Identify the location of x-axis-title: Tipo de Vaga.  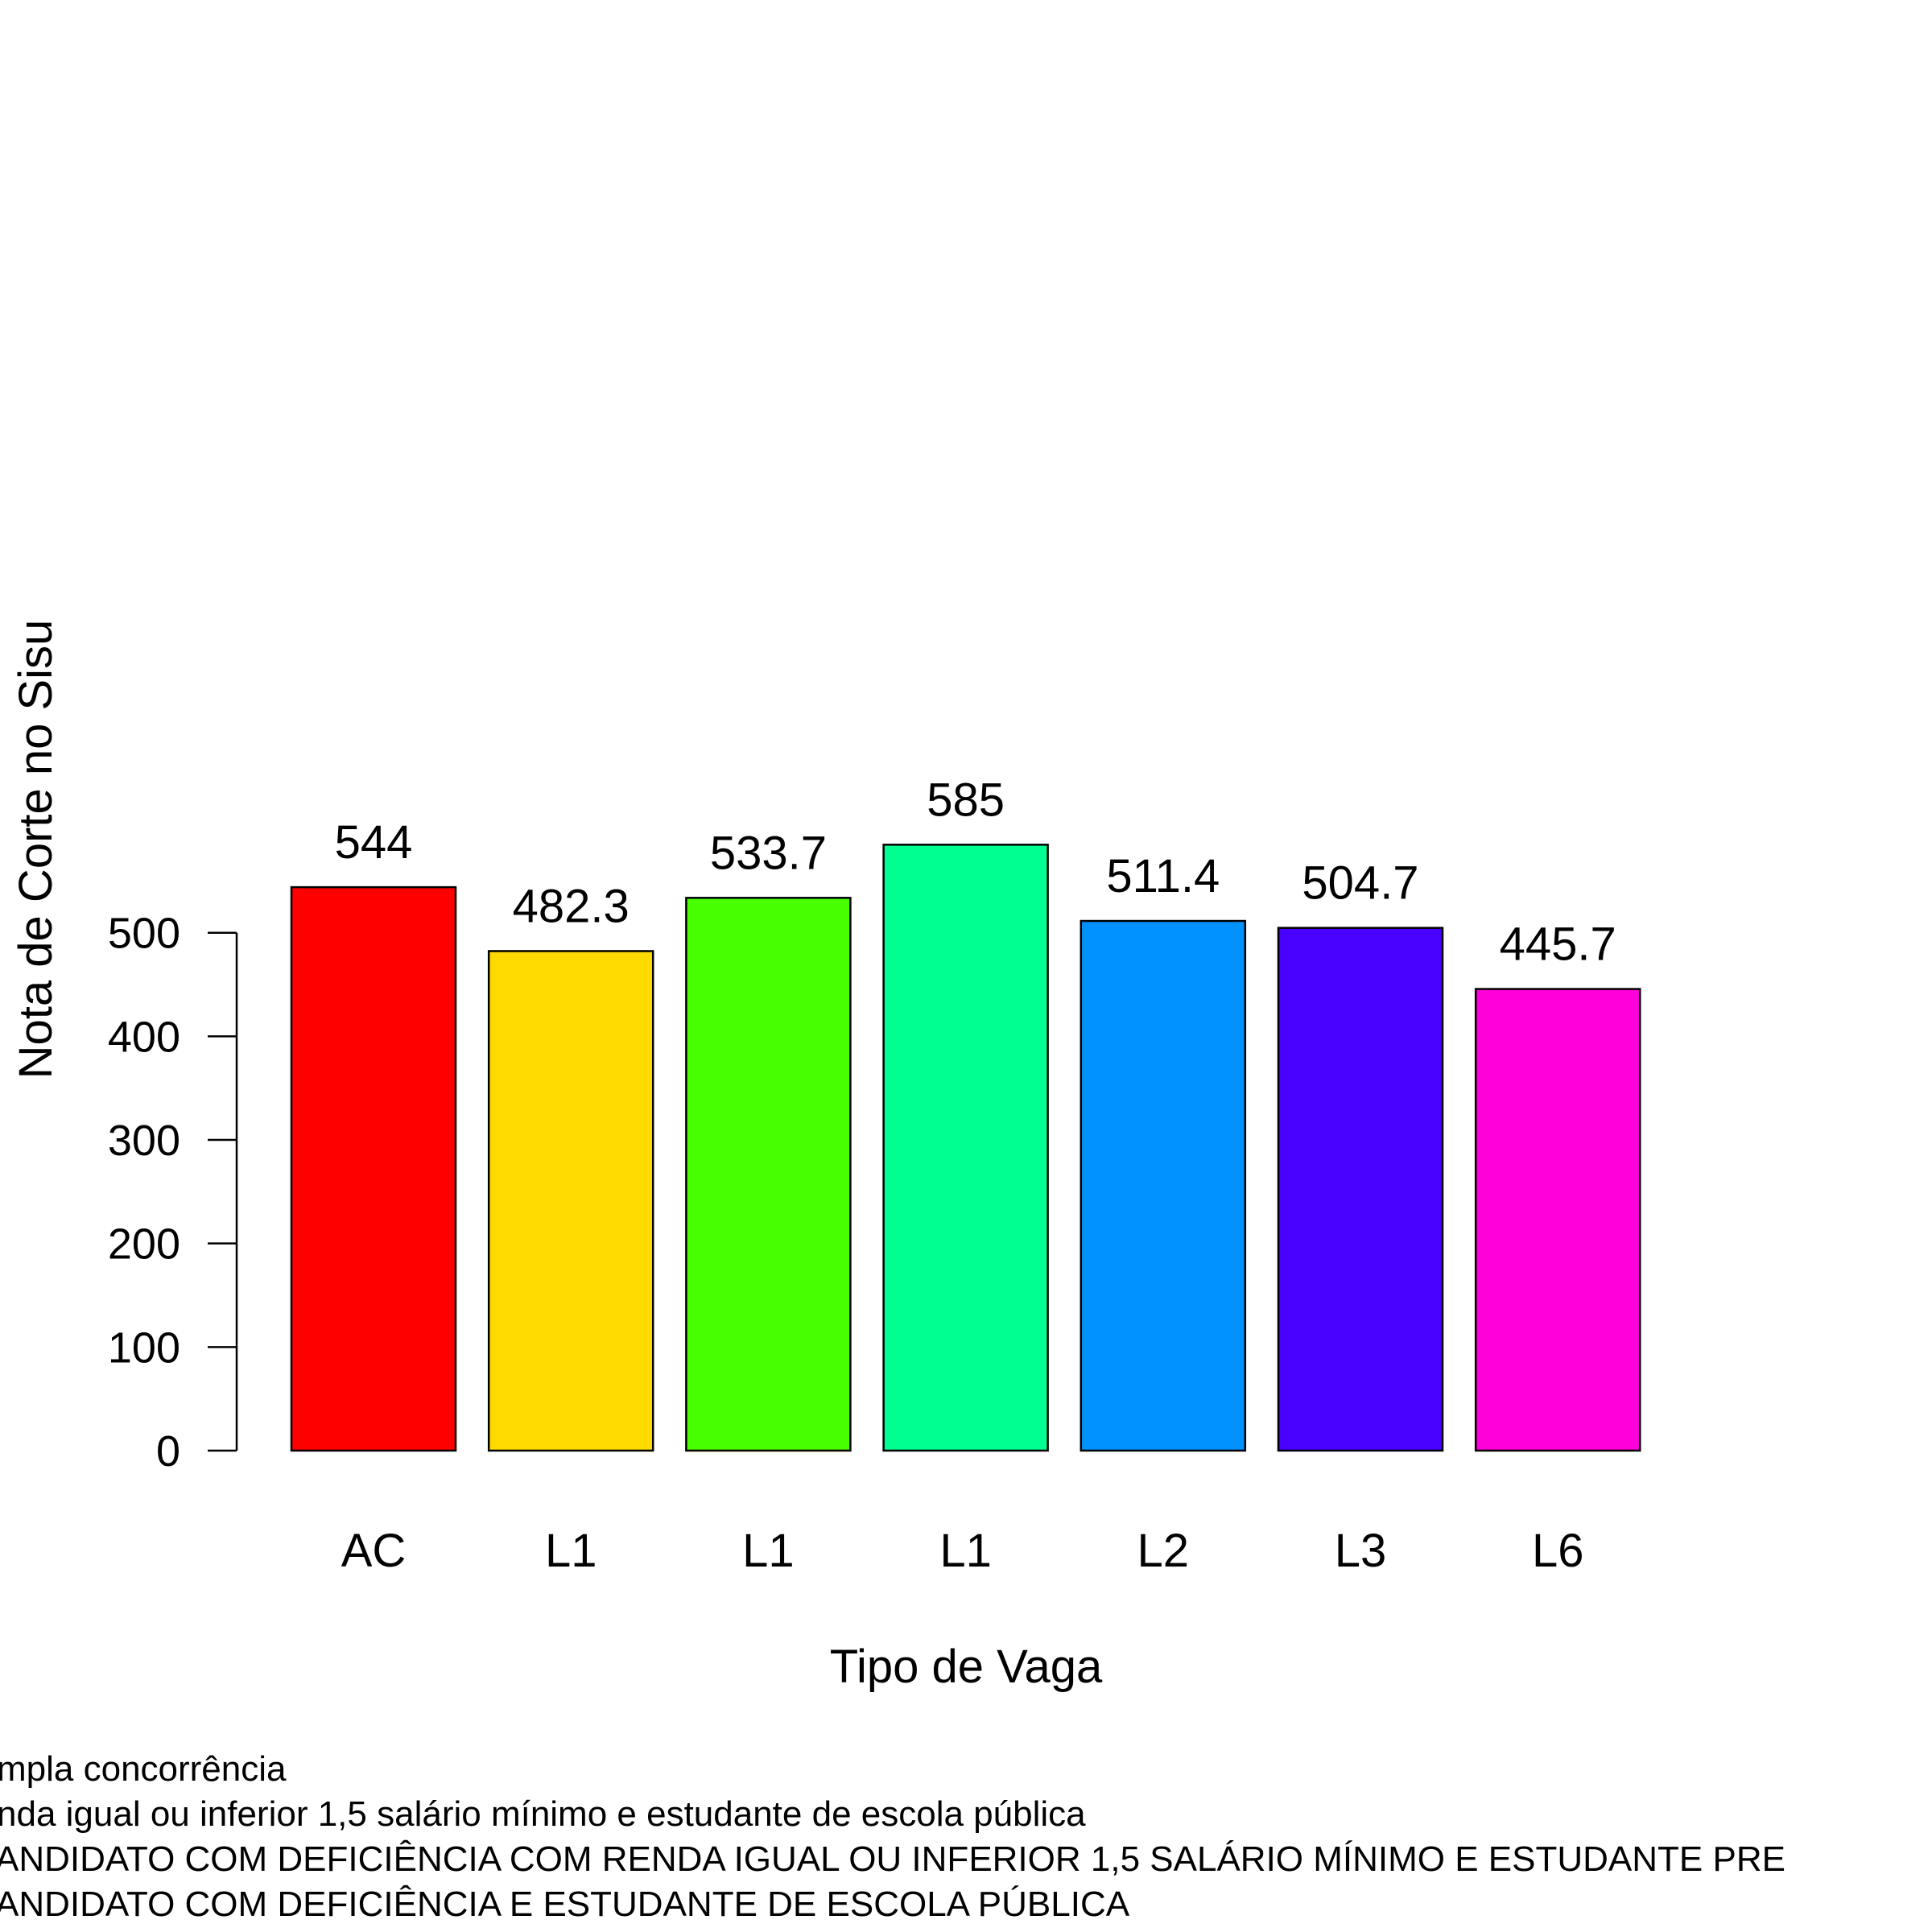
(966, 1667).